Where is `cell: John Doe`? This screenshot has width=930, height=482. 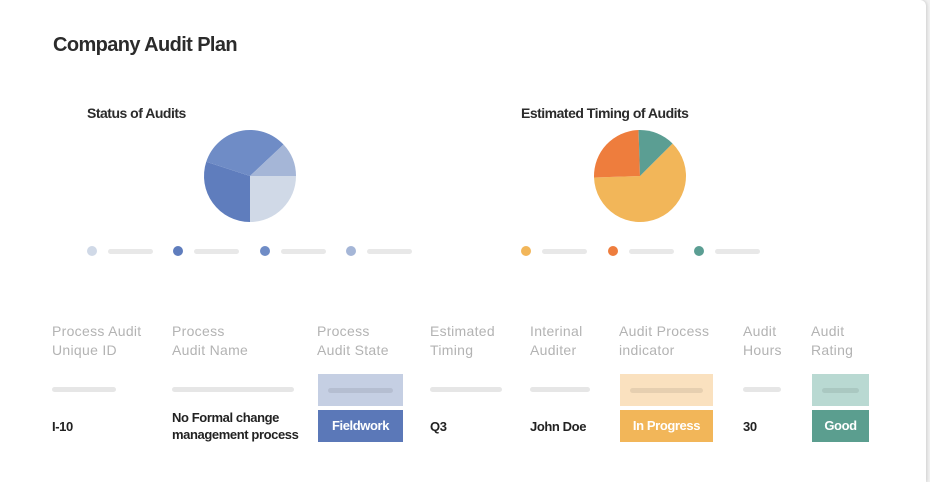
cell: John Doe is located at coordinates (558, 426).